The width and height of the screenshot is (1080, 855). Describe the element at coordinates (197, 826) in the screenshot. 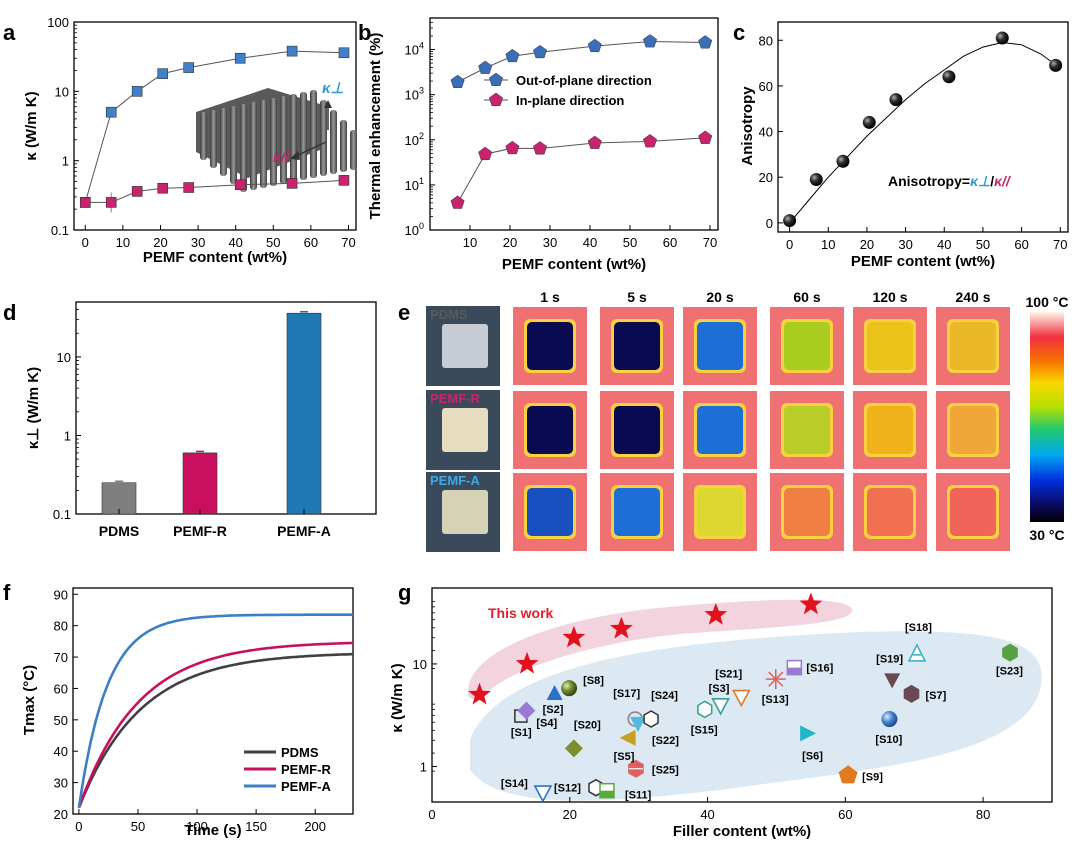

I see `x-tick-label: 100` at that location.